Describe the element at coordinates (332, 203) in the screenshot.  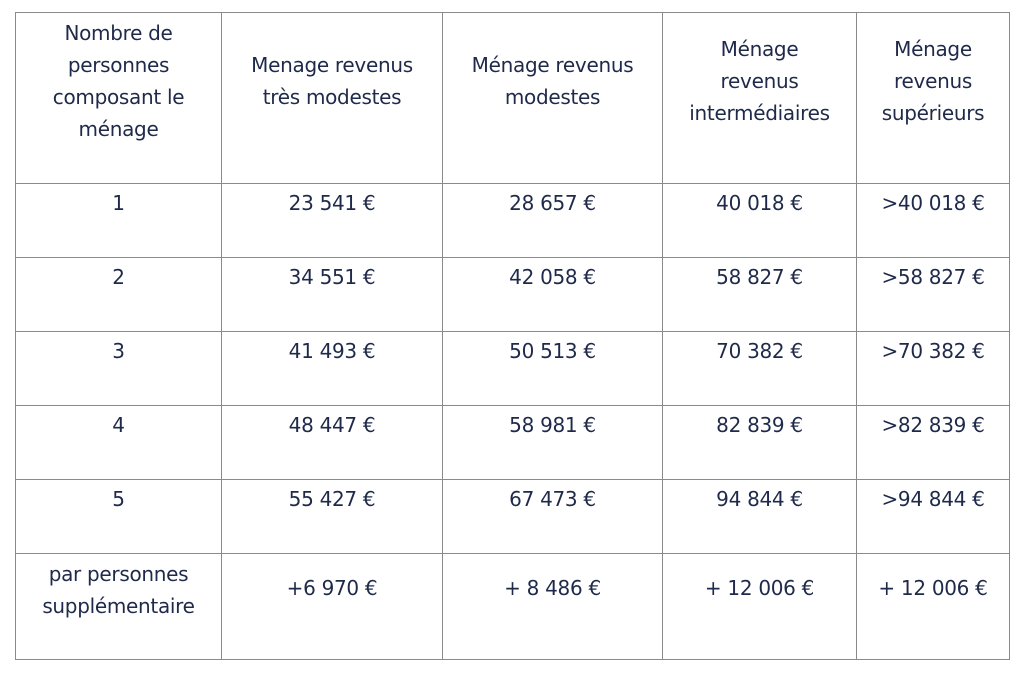
I see `cell-value: 23 541 €` at that location.